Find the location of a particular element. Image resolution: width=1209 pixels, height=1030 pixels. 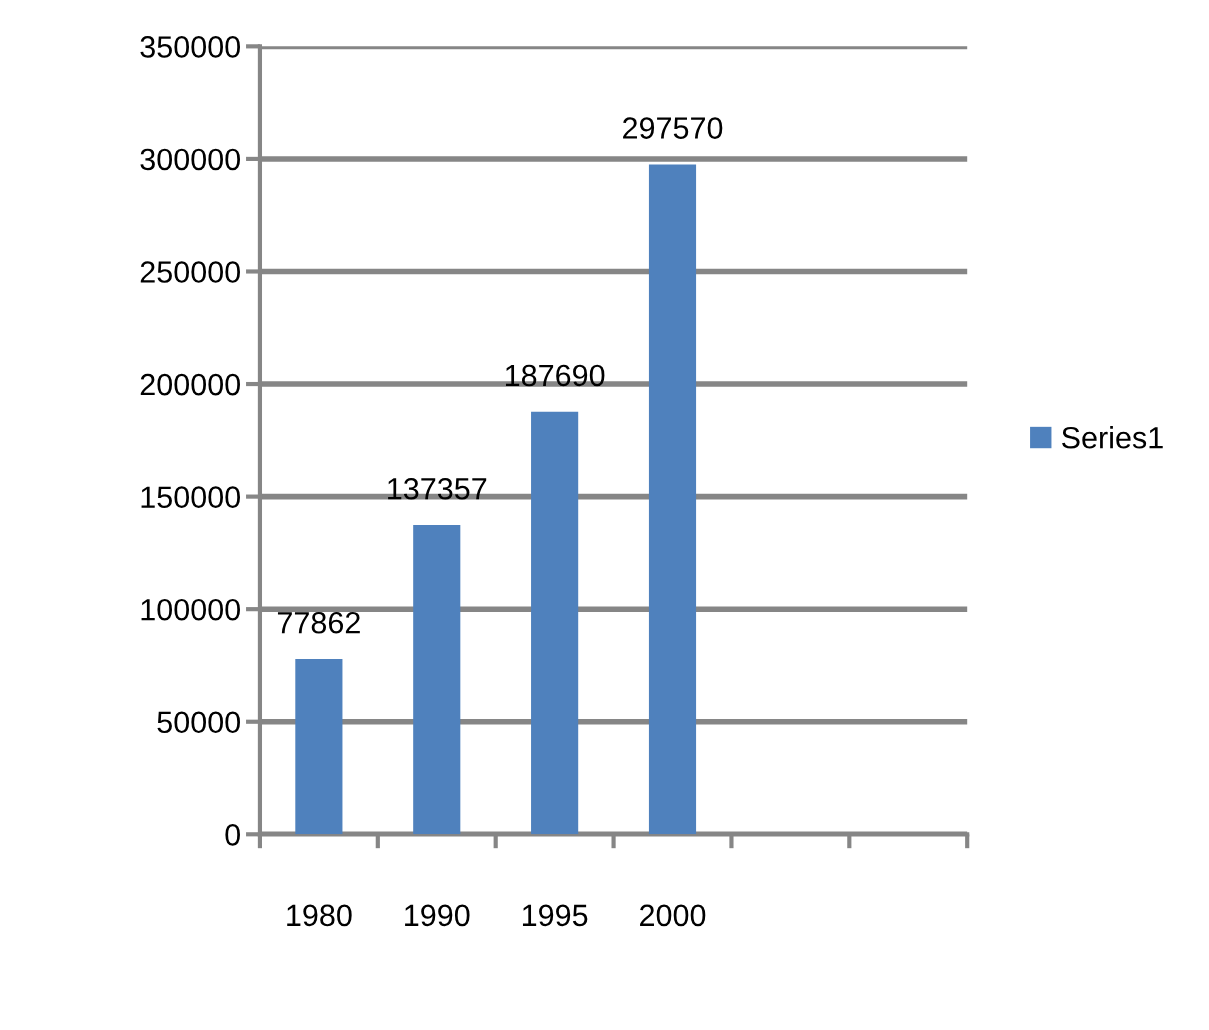

y-tick-label: 200000 is located at coordinates (190, 384).